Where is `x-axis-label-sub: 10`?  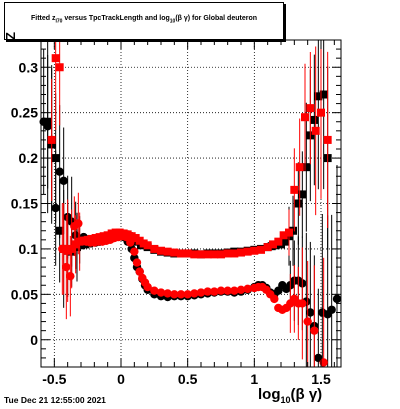 x-axis-label-sub: 10 is located at coordinates (285, 400).